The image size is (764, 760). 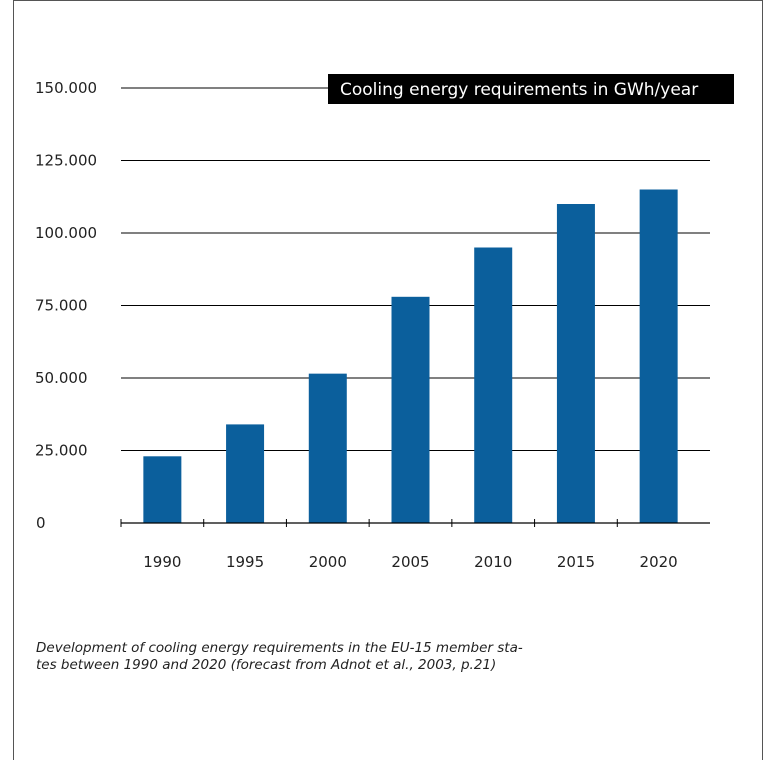 I want to click on y-tick-label: 0, so click(x=41, y=523).